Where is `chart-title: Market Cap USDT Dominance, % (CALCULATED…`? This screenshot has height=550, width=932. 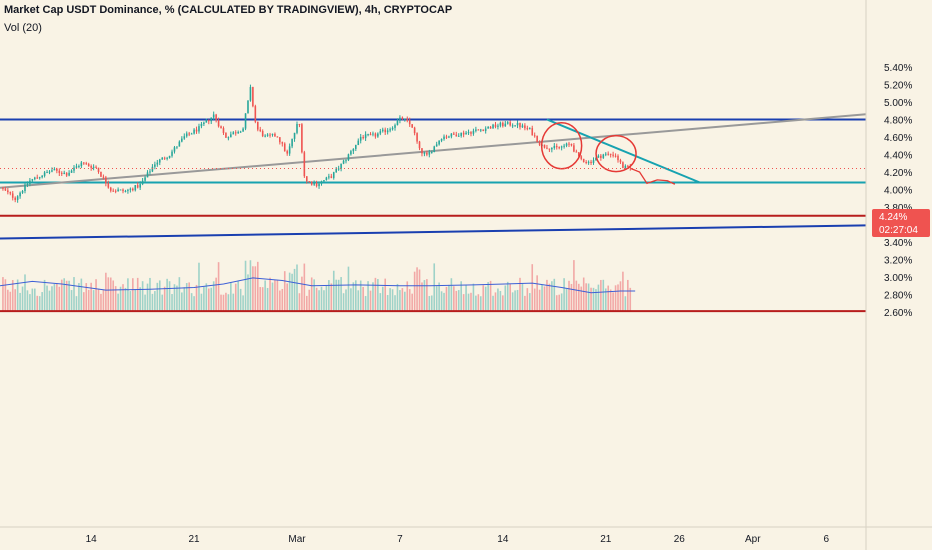
chart-title: Market Cap USDT Dominance, % (CALCULATED… is located at coordinates (228, 10).